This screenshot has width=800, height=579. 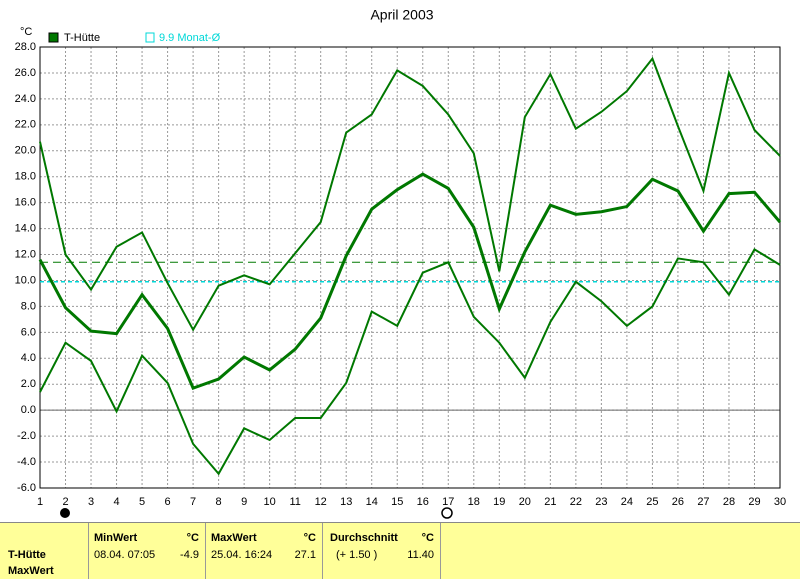 I want to click on column: MaxWert °C 25.04. 16:24 27.1, so click(x=264, y=551).